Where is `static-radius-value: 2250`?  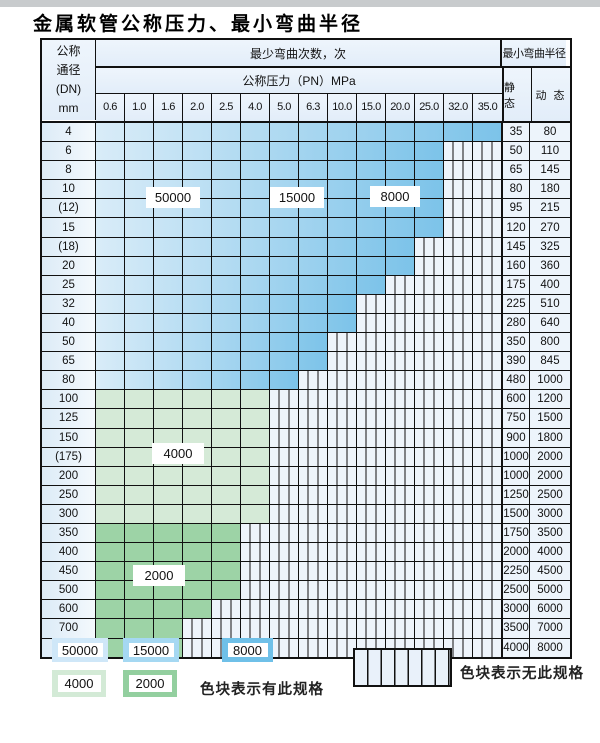 static-radius-value: 2250 is located at coordinates (516, 571).